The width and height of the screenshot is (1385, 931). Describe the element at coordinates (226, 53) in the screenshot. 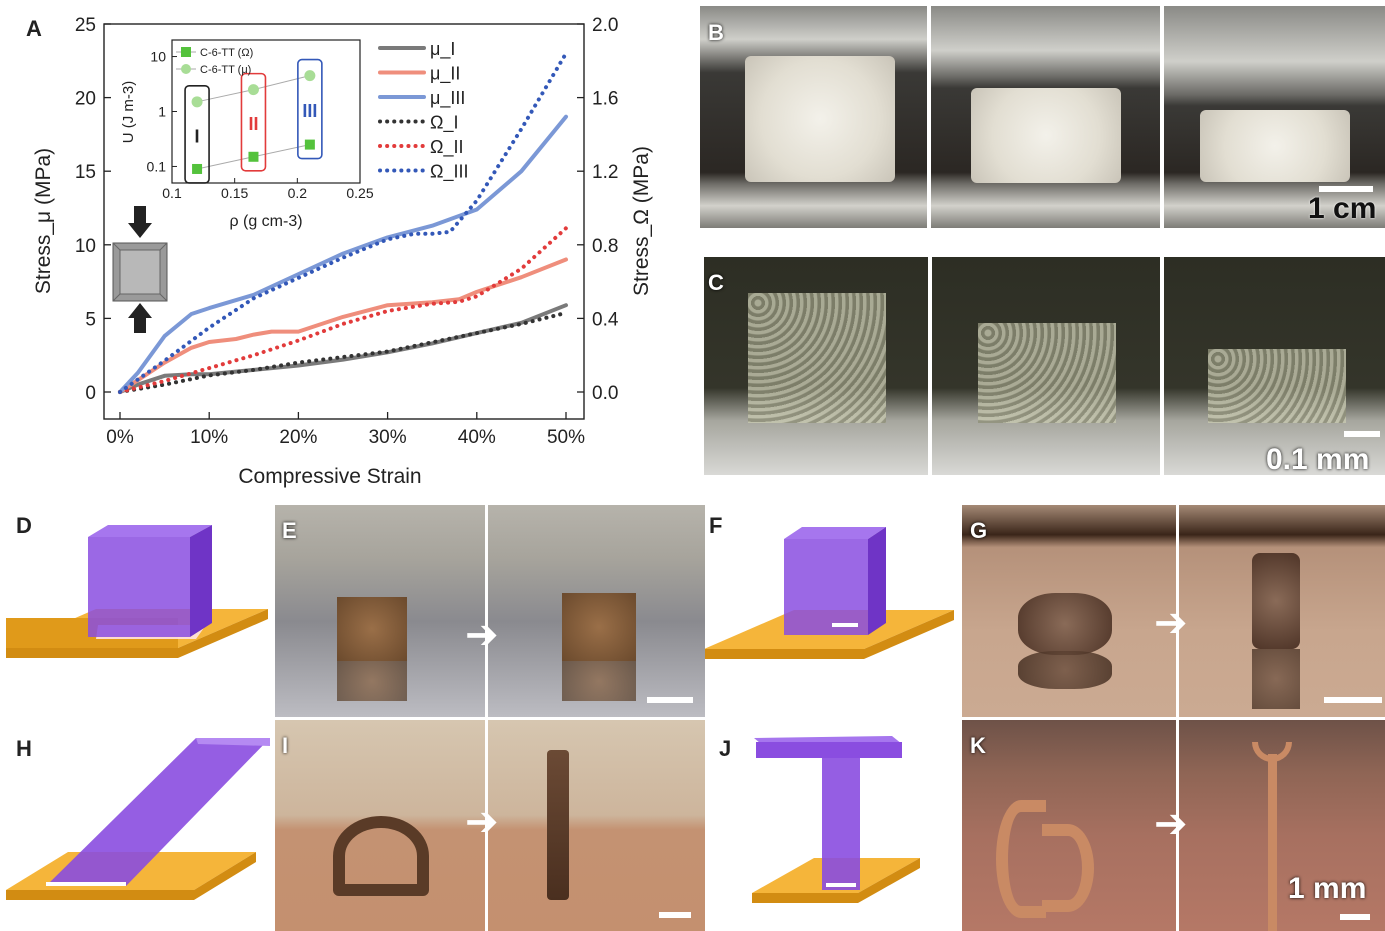

I see `inset-legend-label: C-6-TT (Ω)` at that location.